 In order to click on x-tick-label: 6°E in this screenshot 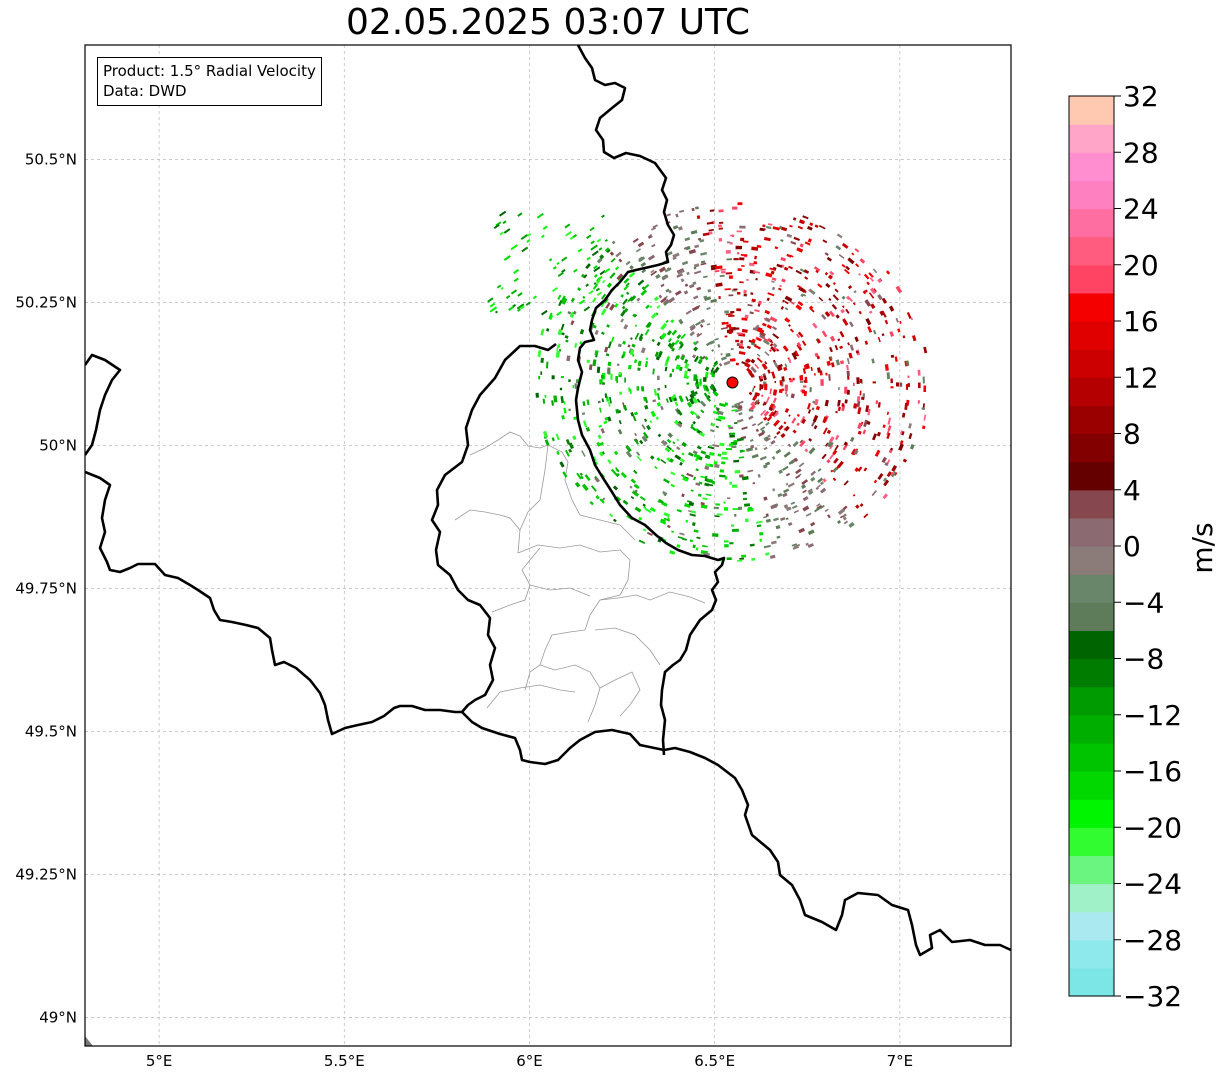, I will do `click(529, 1061)`.